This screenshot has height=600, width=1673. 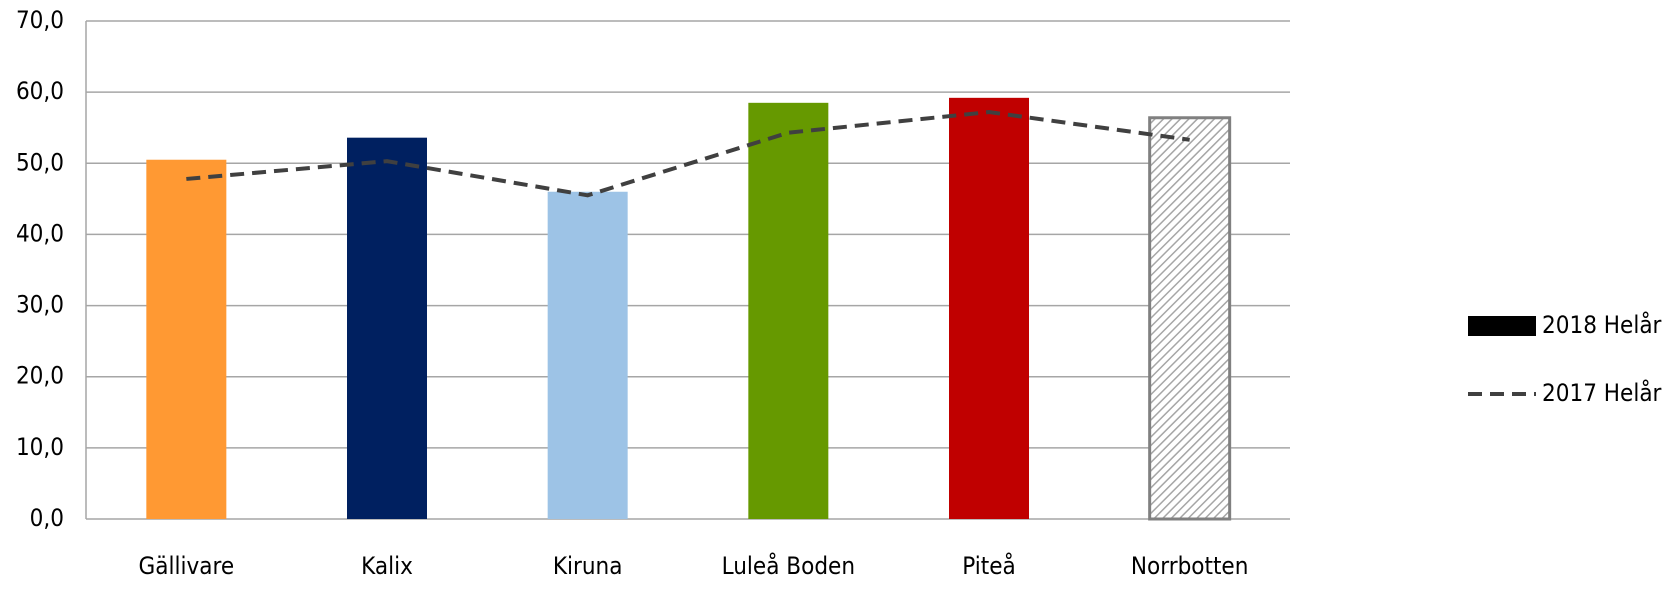 What do you see at coordinates (1602, 324) in the screenshot?
I see `legend-label: 2018 Helår` at bounding box center [1602, 324].